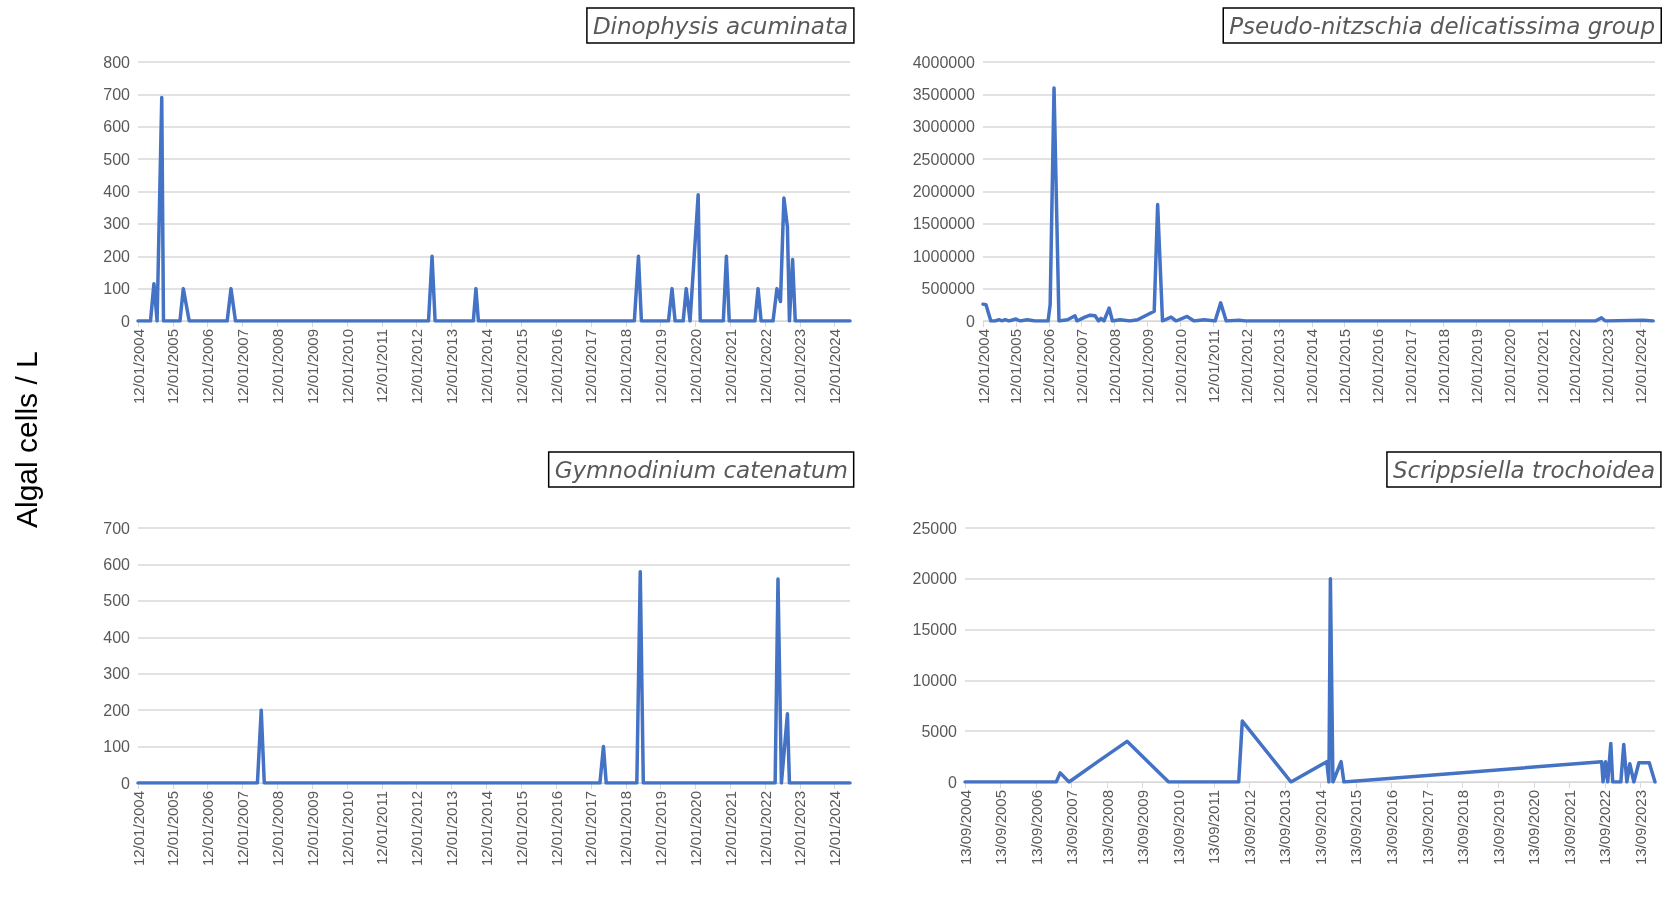 The width and height of the screenshot is (1667, 903). What do you see at coordinates (1427, 828) in the screenshot?
I see `x-tick-label: 13/09/2017` at bounding box center [1427, 828].